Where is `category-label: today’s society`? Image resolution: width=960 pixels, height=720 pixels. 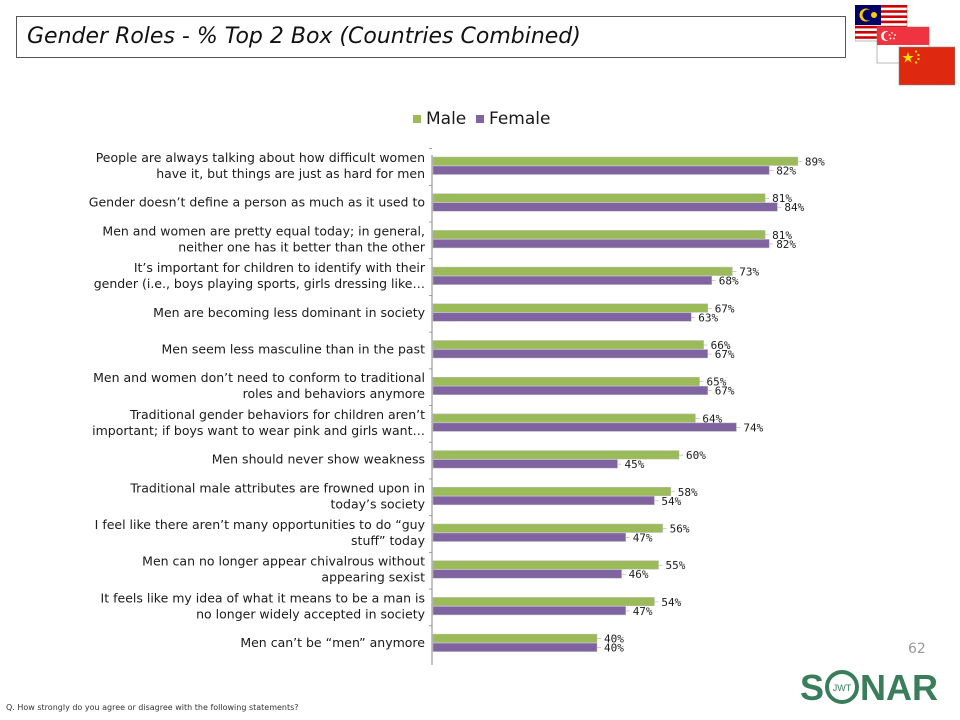
category-label: today’s society is located at coordinates (378, 503).